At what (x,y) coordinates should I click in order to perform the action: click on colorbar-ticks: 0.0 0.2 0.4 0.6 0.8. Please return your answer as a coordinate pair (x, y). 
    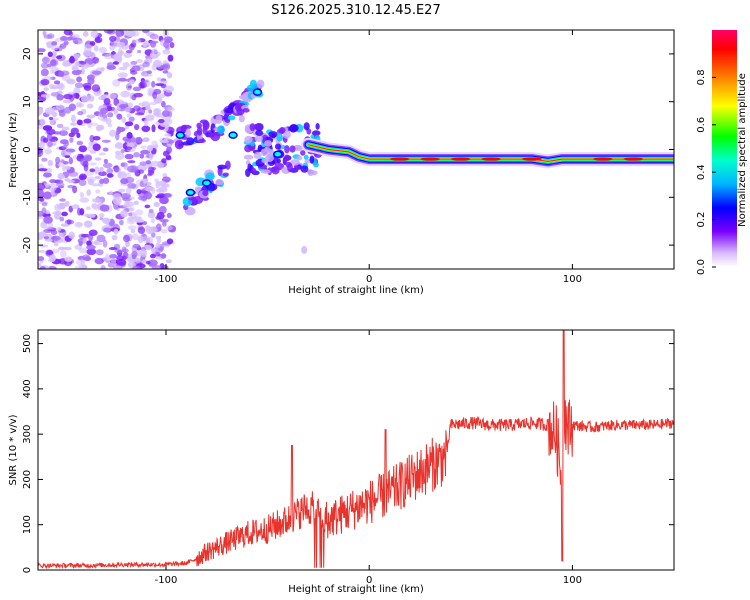
    Looking at the image, I should click on (706, 172).